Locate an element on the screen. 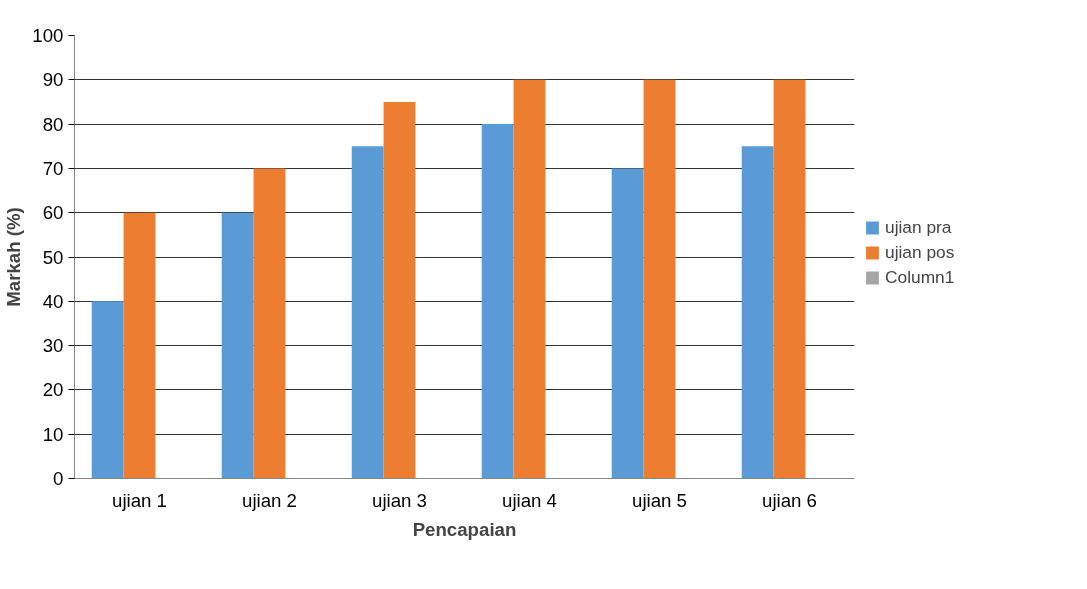 The width and height of the screenshot is (1087, 589). y-tick-label: 70 is located at coordinates (53, 168).